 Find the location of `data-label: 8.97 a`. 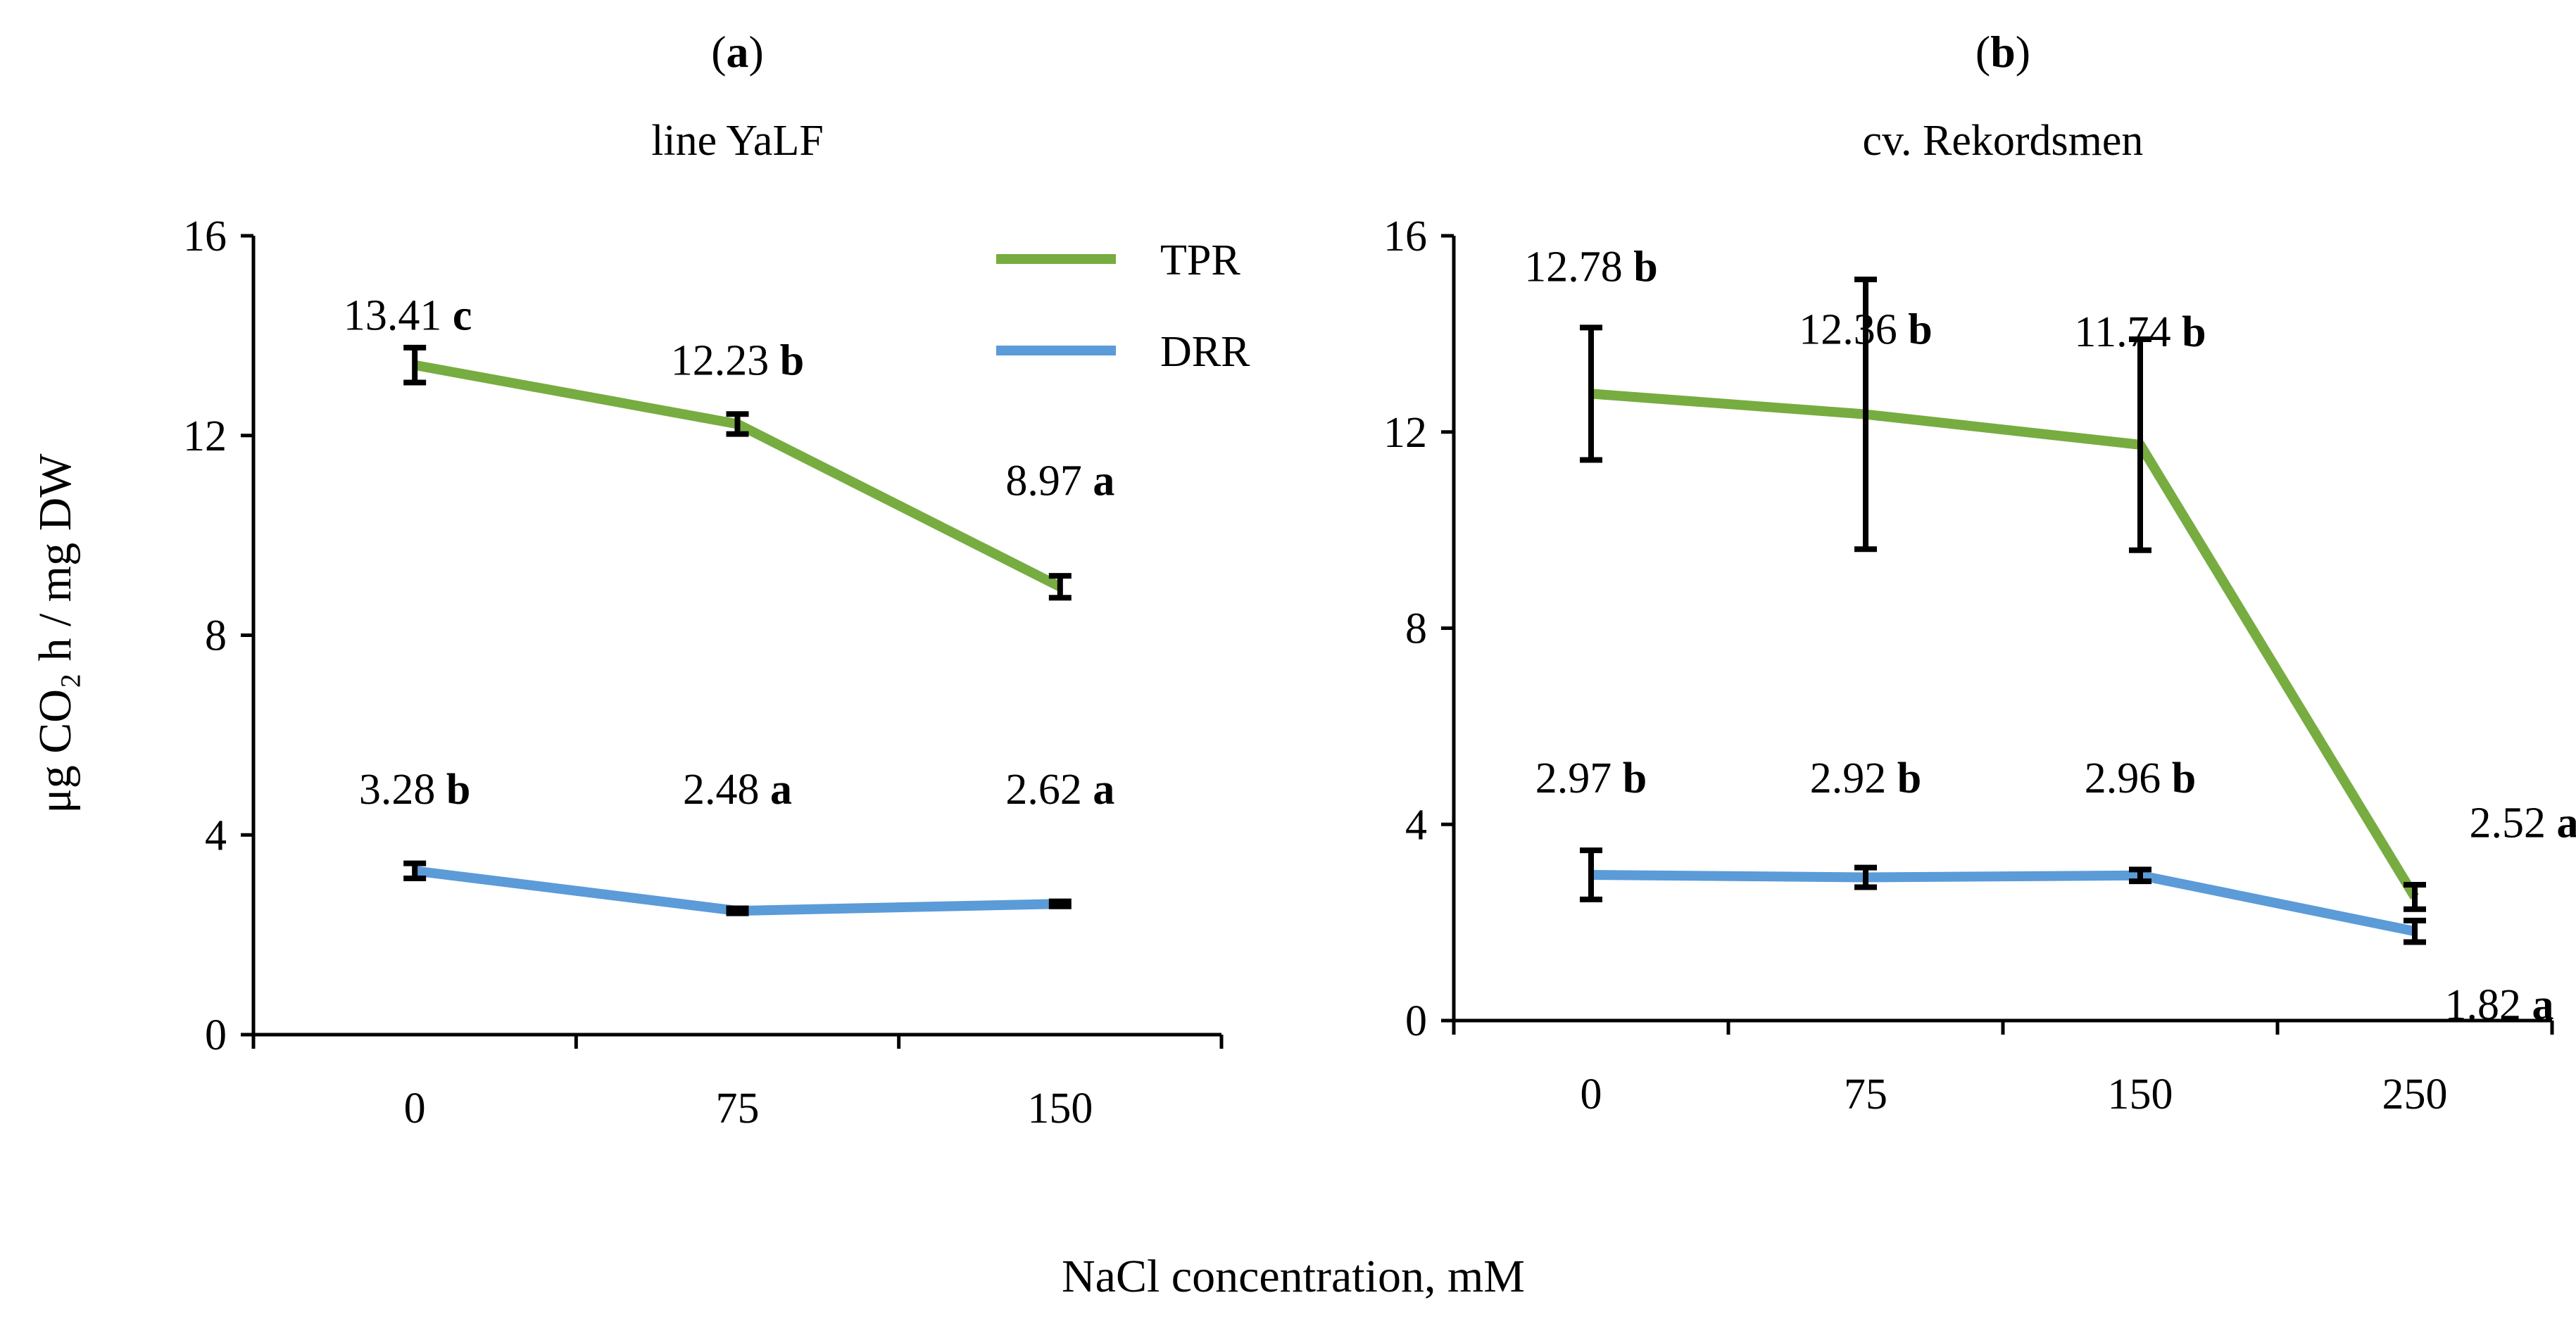

data-label: 8.97 a is located at coordinates (1060, 481).